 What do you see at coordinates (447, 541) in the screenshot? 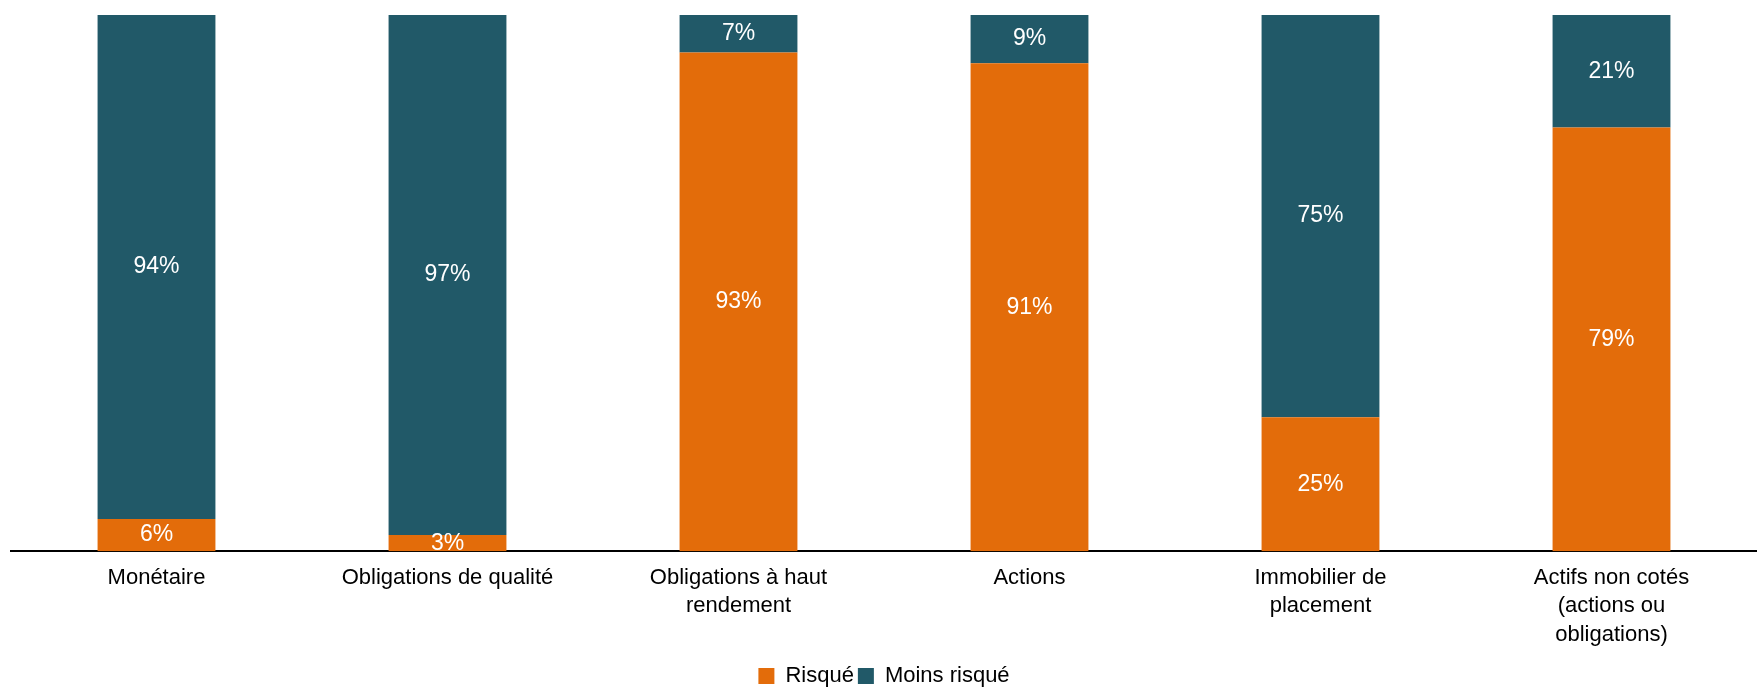
I see `data-label: 3%` at bounding box center [447, 541].